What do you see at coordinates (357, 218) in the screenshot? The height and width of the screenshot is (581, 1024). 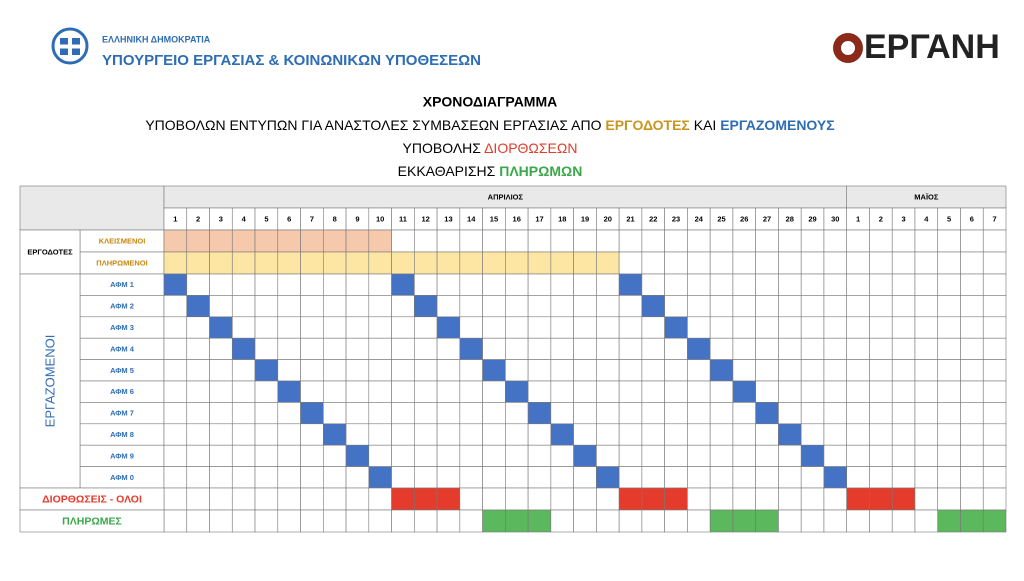 I see `day-label: 9` at bounding box center [357, 218].